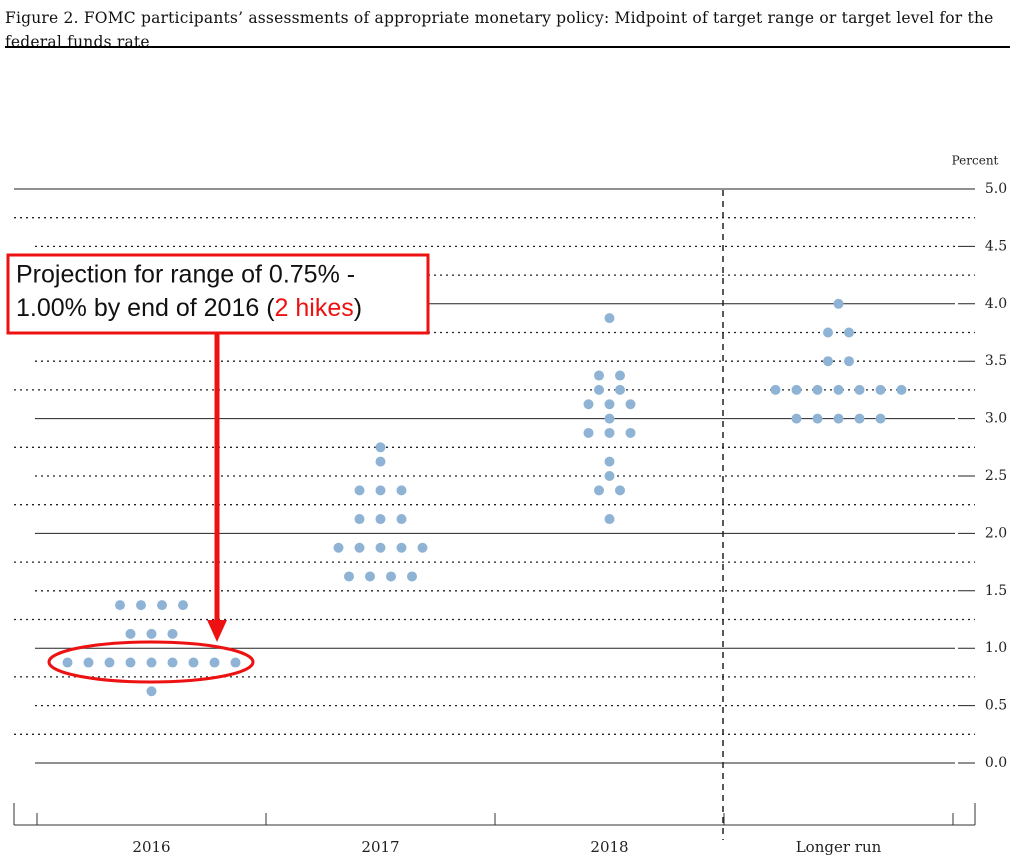 This screenshot has width=1024, height=860. What do you see at coordinates (145, 308) in the screenshot?
I see `annotation-text: 1.00% by end of 2016 (` at bounding box center [145, 308].